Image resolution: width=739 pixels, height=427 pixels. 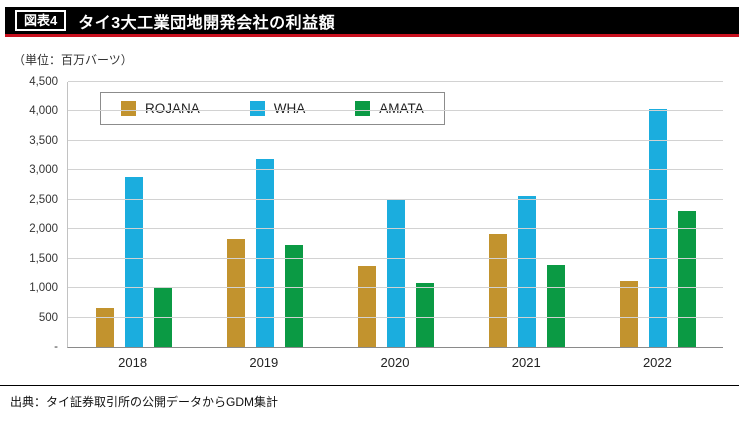 I want to click on legend-label-amata: AMATA, so click(x=401, y=108).